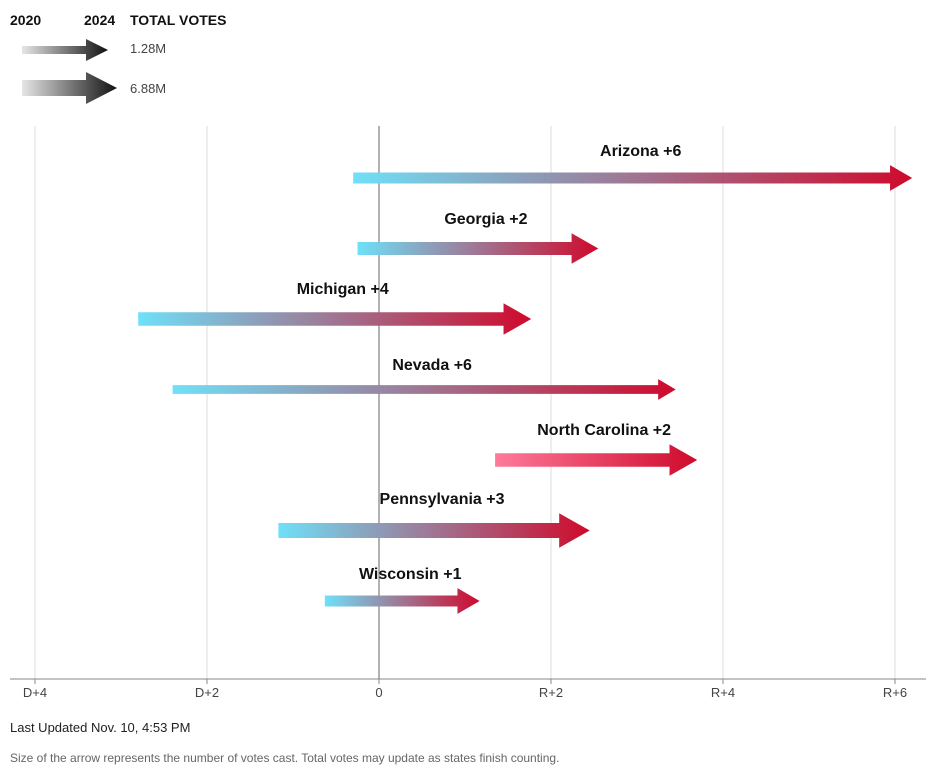 This screenshot has width=936, height=774. Describe the element at coordinates (410, 574) in the screenshot. I see `state-label: Wisconsin +1` at that location.